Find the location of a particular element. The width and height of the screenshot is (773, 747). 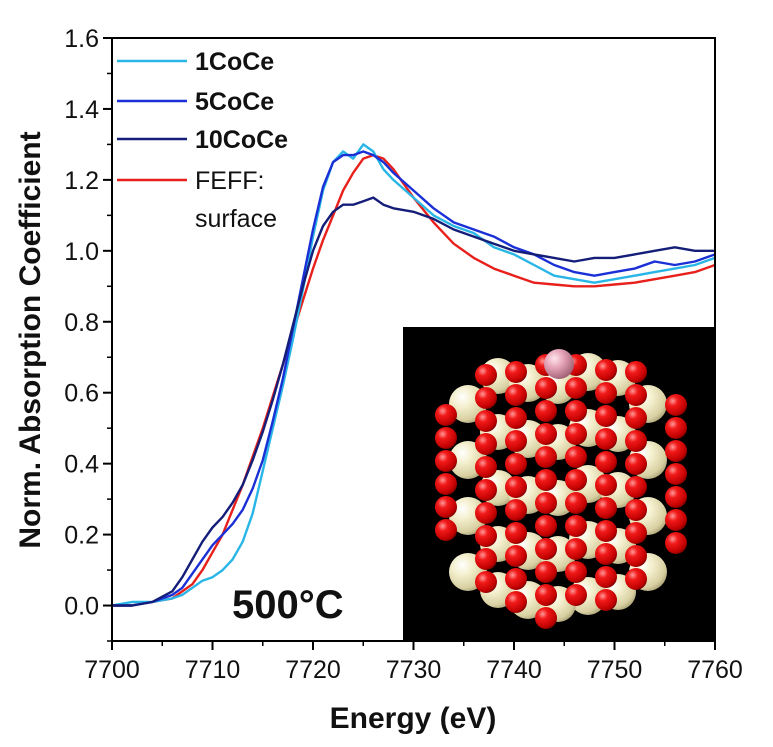

x-tick-label: 7710 is located at coordinates (213, 670).